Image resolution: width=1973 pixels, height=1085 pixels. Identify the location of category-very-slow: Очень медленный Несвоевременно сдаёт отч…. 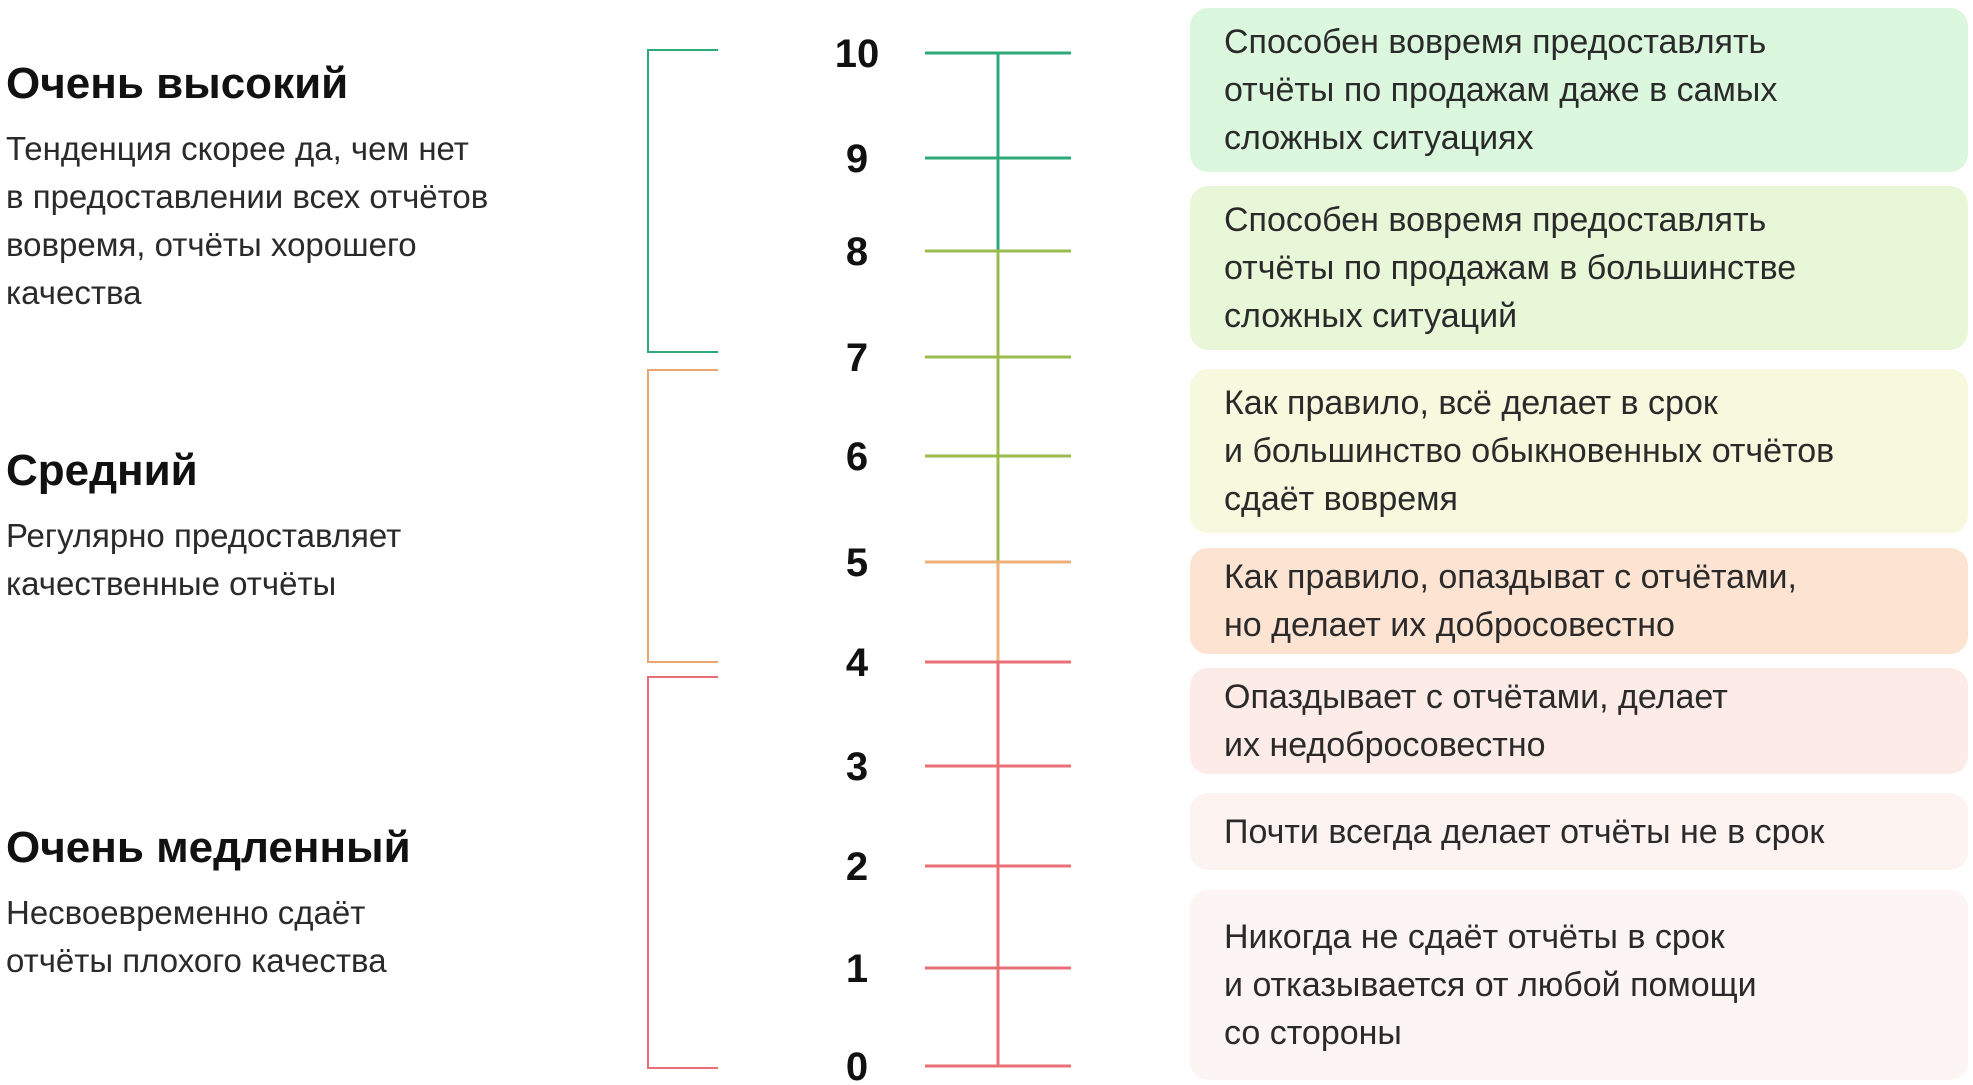
(316, 903).